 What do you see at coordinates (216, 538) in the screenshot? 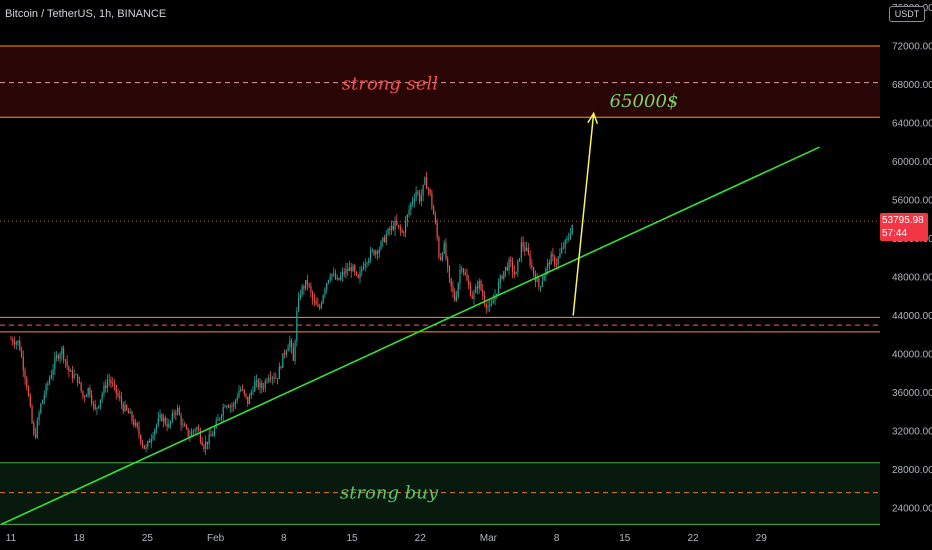
I see `x-tick-label: Feb` at bounding box center [216, 538].